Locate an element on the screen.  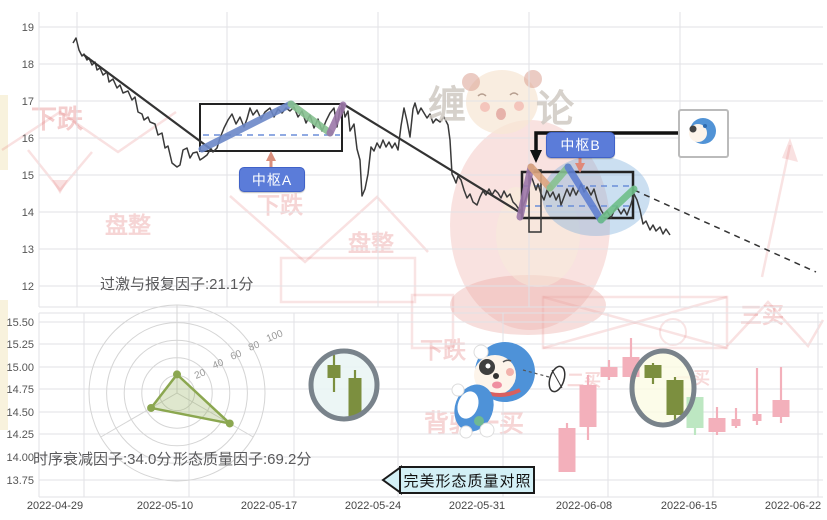
y-axis-tick-label: 15.00 is located at coordinates (20, 368).